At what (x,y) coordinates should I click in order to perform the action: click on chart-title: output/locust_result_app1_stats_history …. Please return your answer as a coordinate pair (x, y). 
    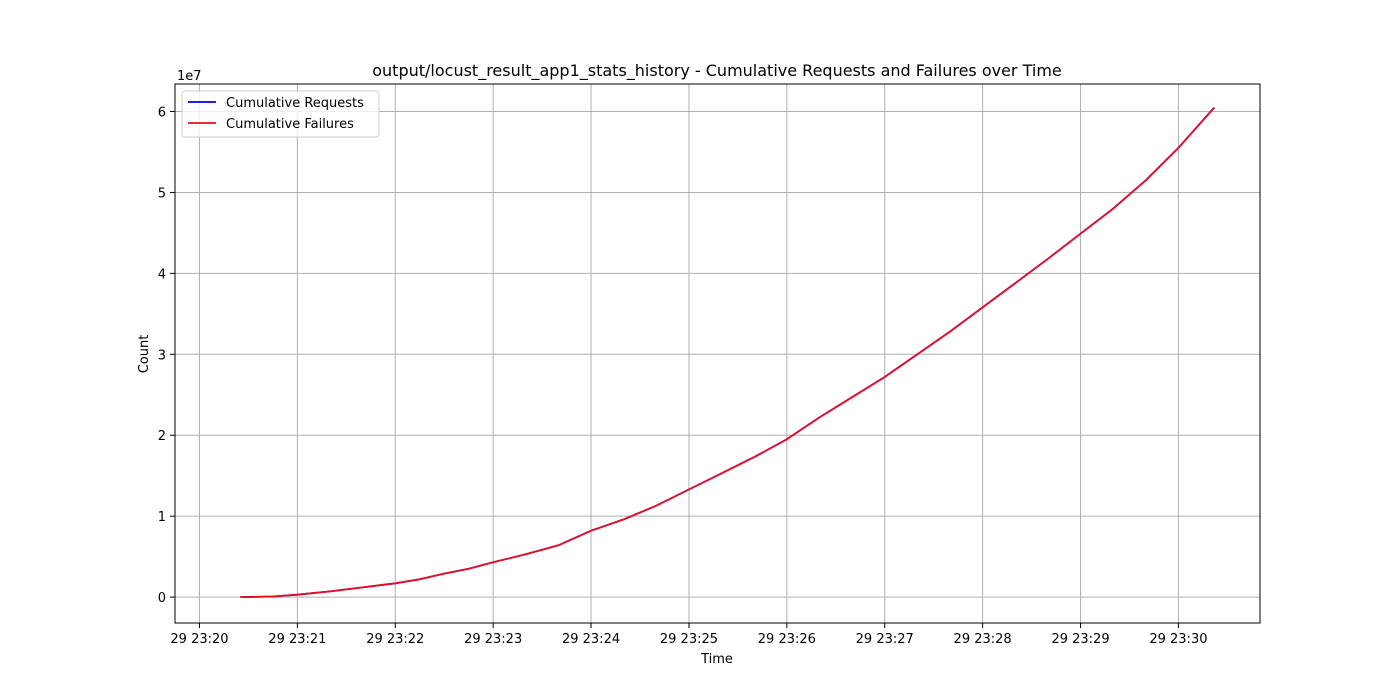
    Looking at the image, I should click on (717, 71).